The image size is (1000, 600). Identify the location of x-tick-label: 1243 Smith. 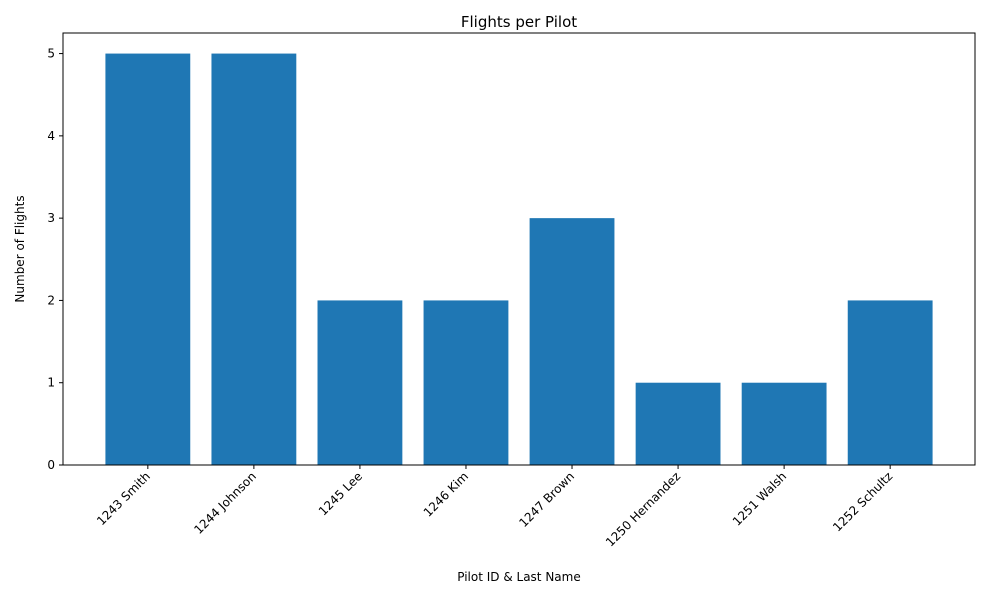
(123, 498).